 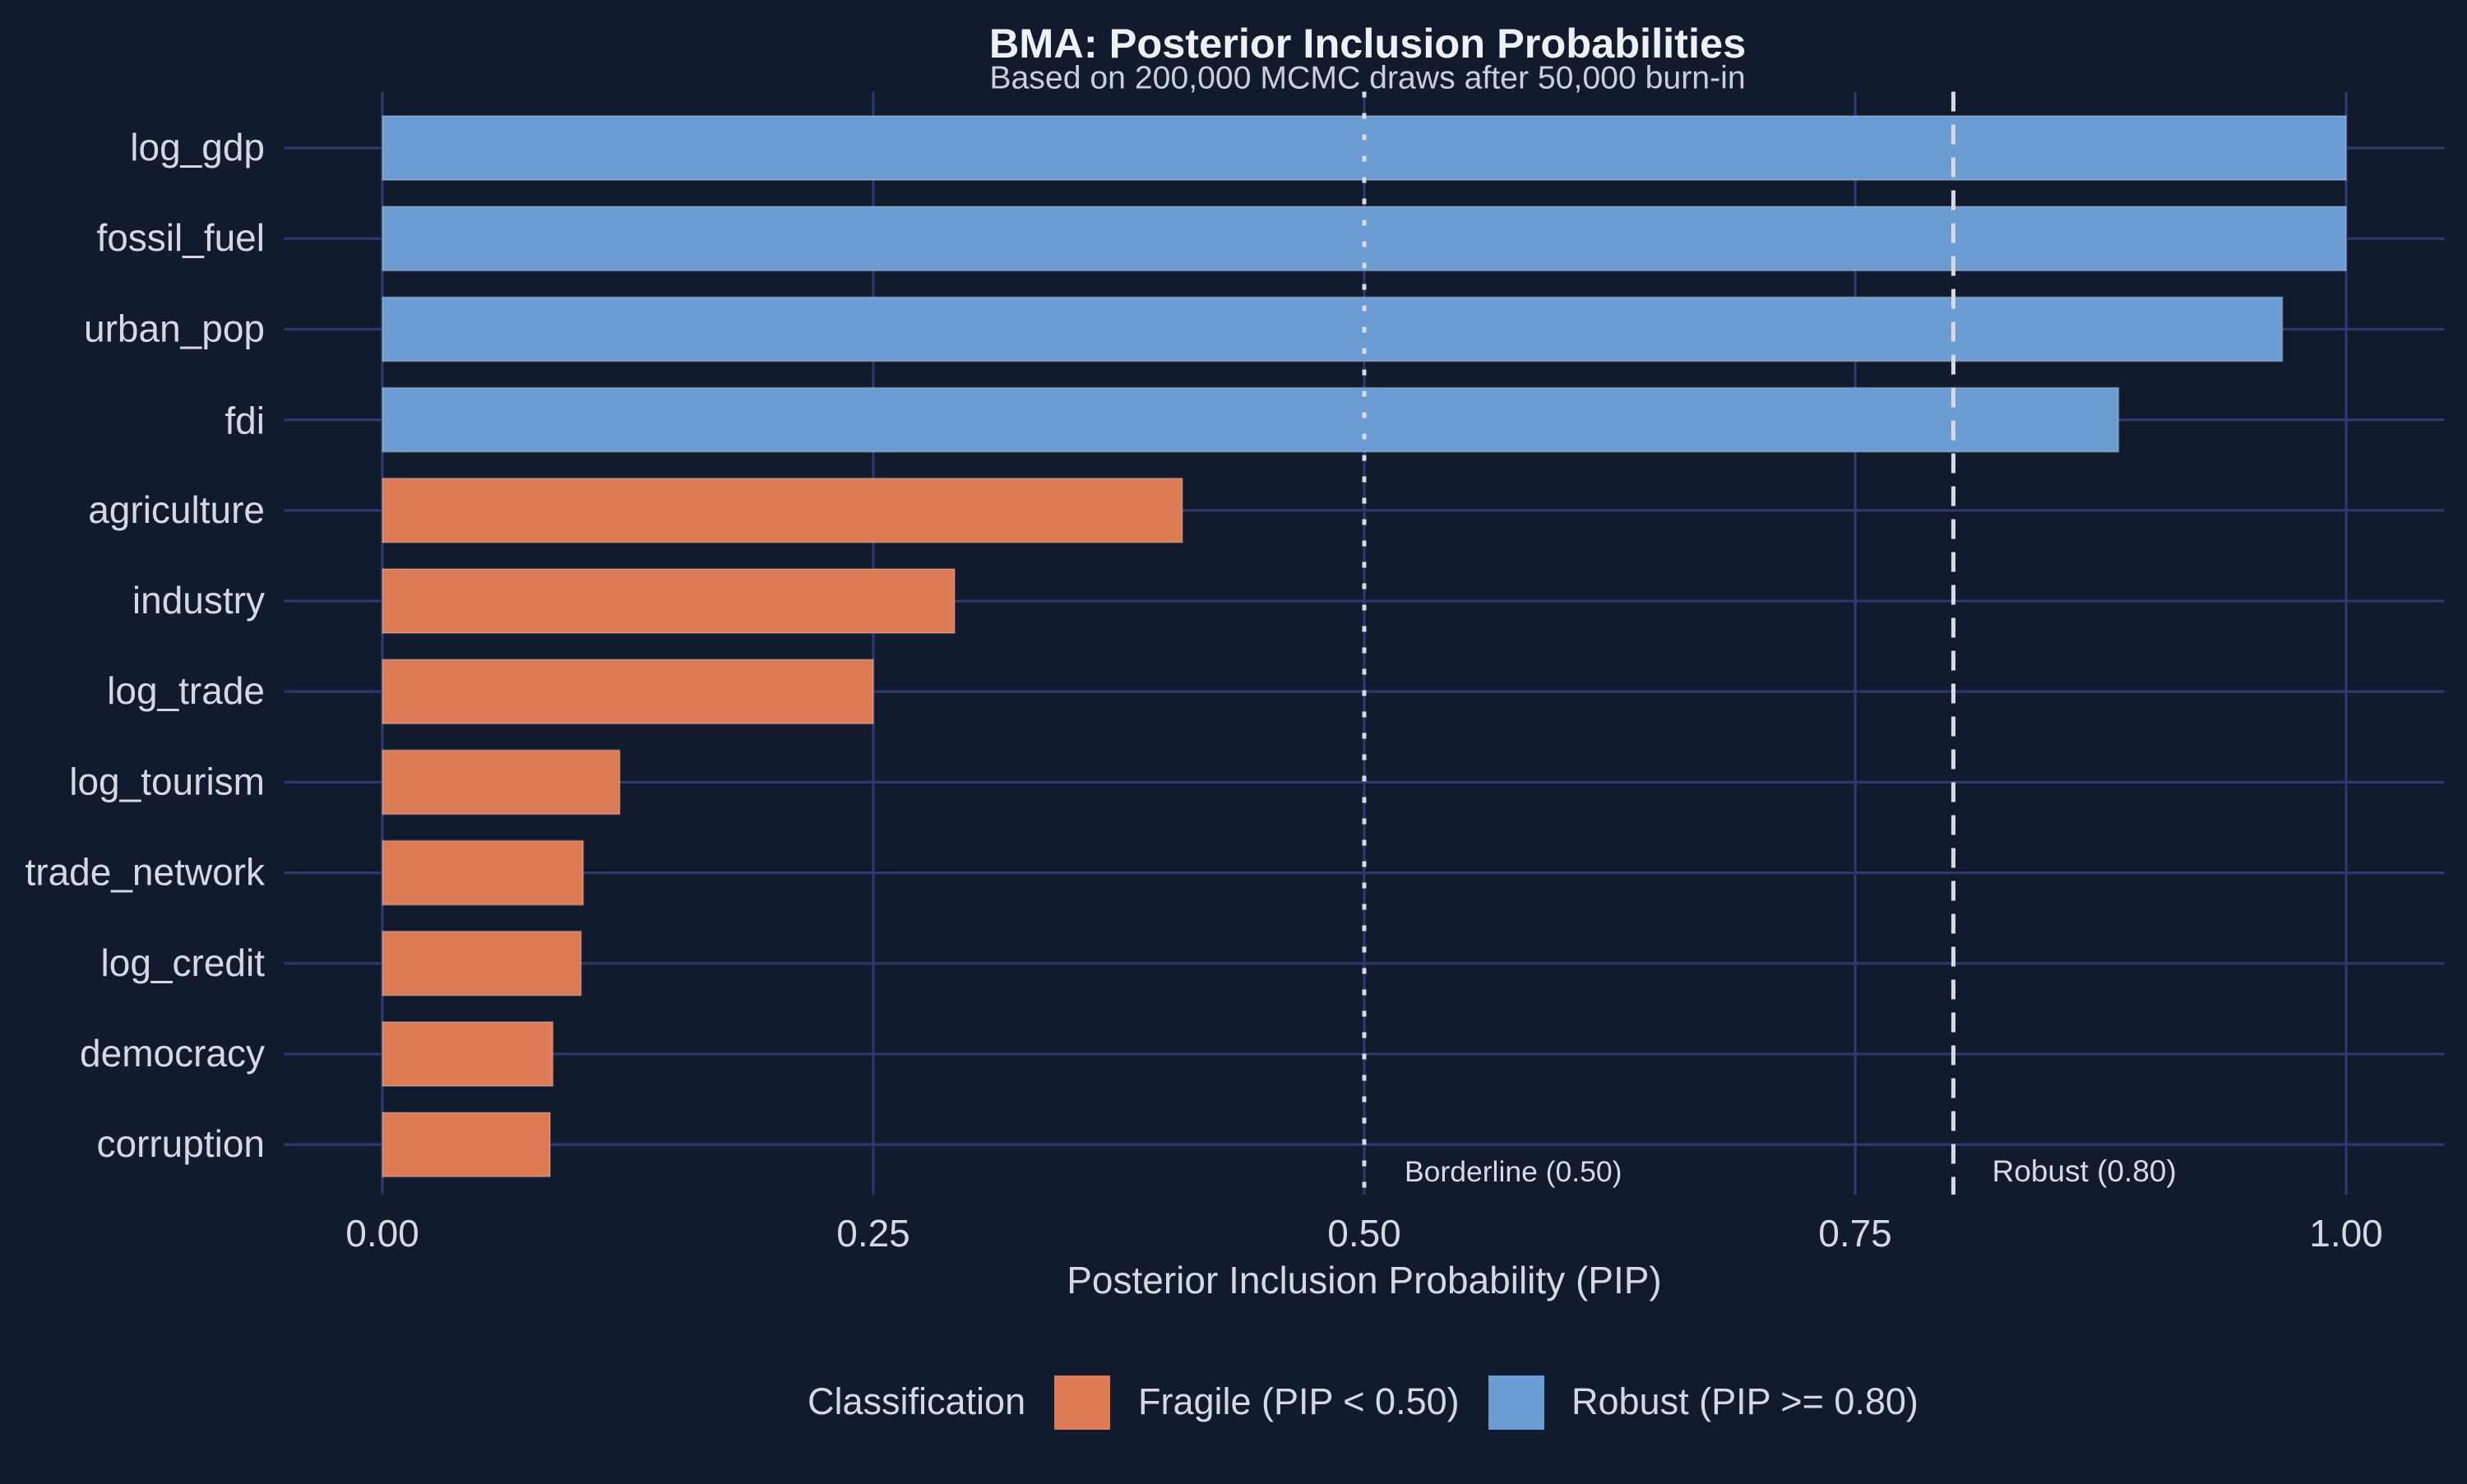 I want to click on svg-text: log_tourism, so click(x=167, y=781).